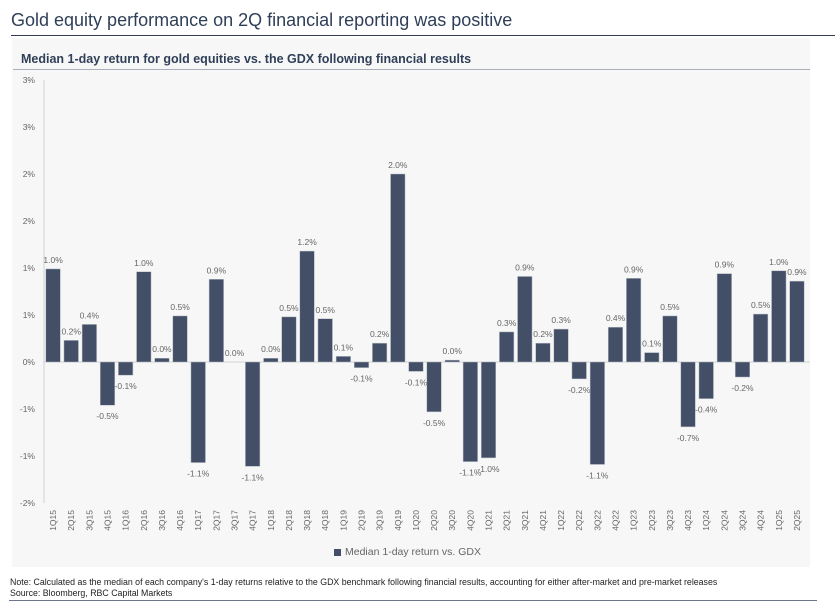  Describe the element at coordinates (235, 520) in the screenshot. I see `x-tick-label: 3Q17` at that location.